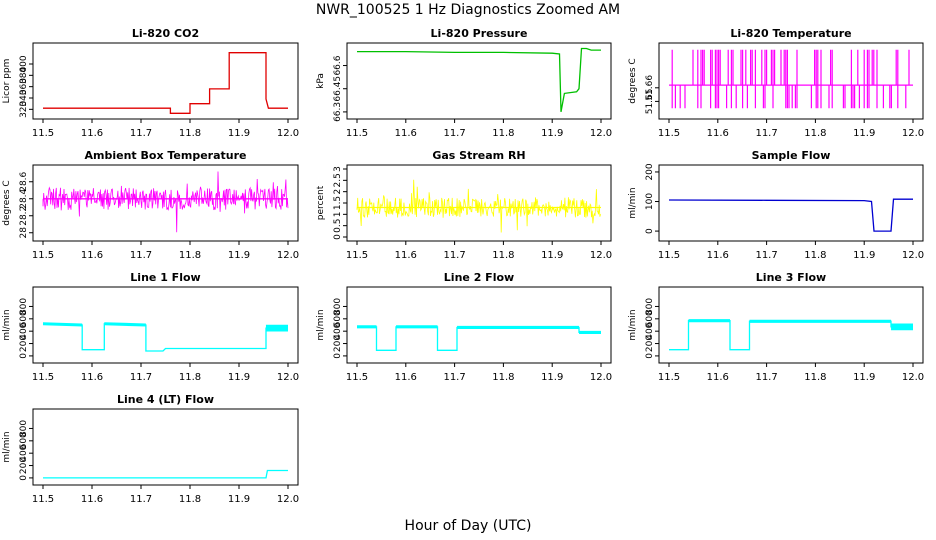  Describe the element at coordinates (321, 202) in the screenshot. I see `y-axis-label: percent` at that location.